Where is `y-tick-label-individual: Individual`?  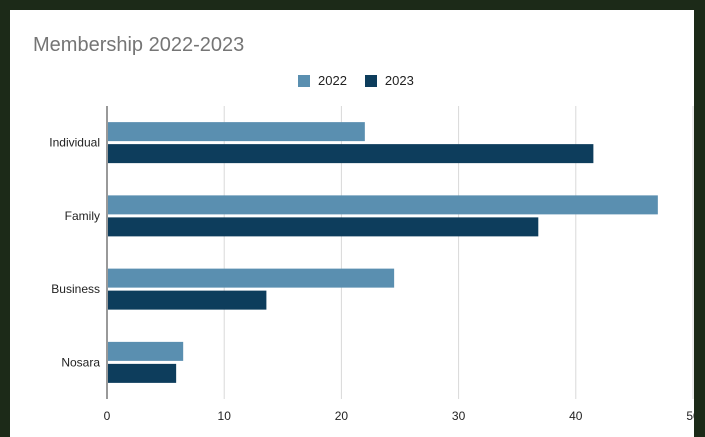 y-tick-label-individual: Individual is located at coordinates (74, 143).